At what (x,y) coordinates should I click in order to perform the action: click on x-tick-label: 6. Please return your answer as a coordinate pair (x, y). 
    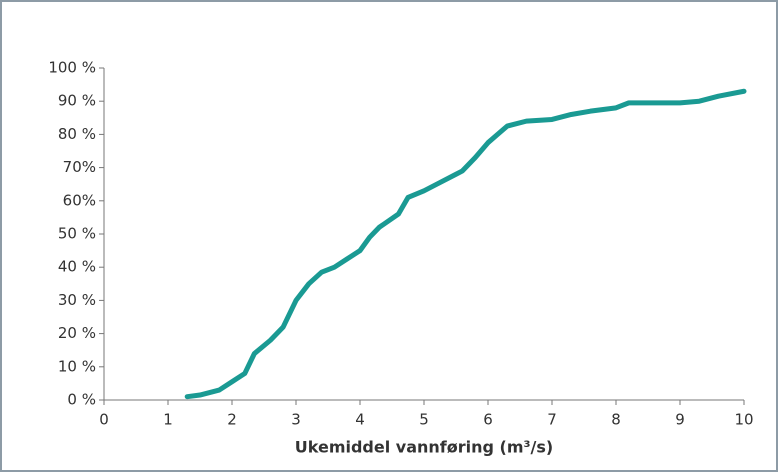
    Looking at the image, I should click on (488, 420).